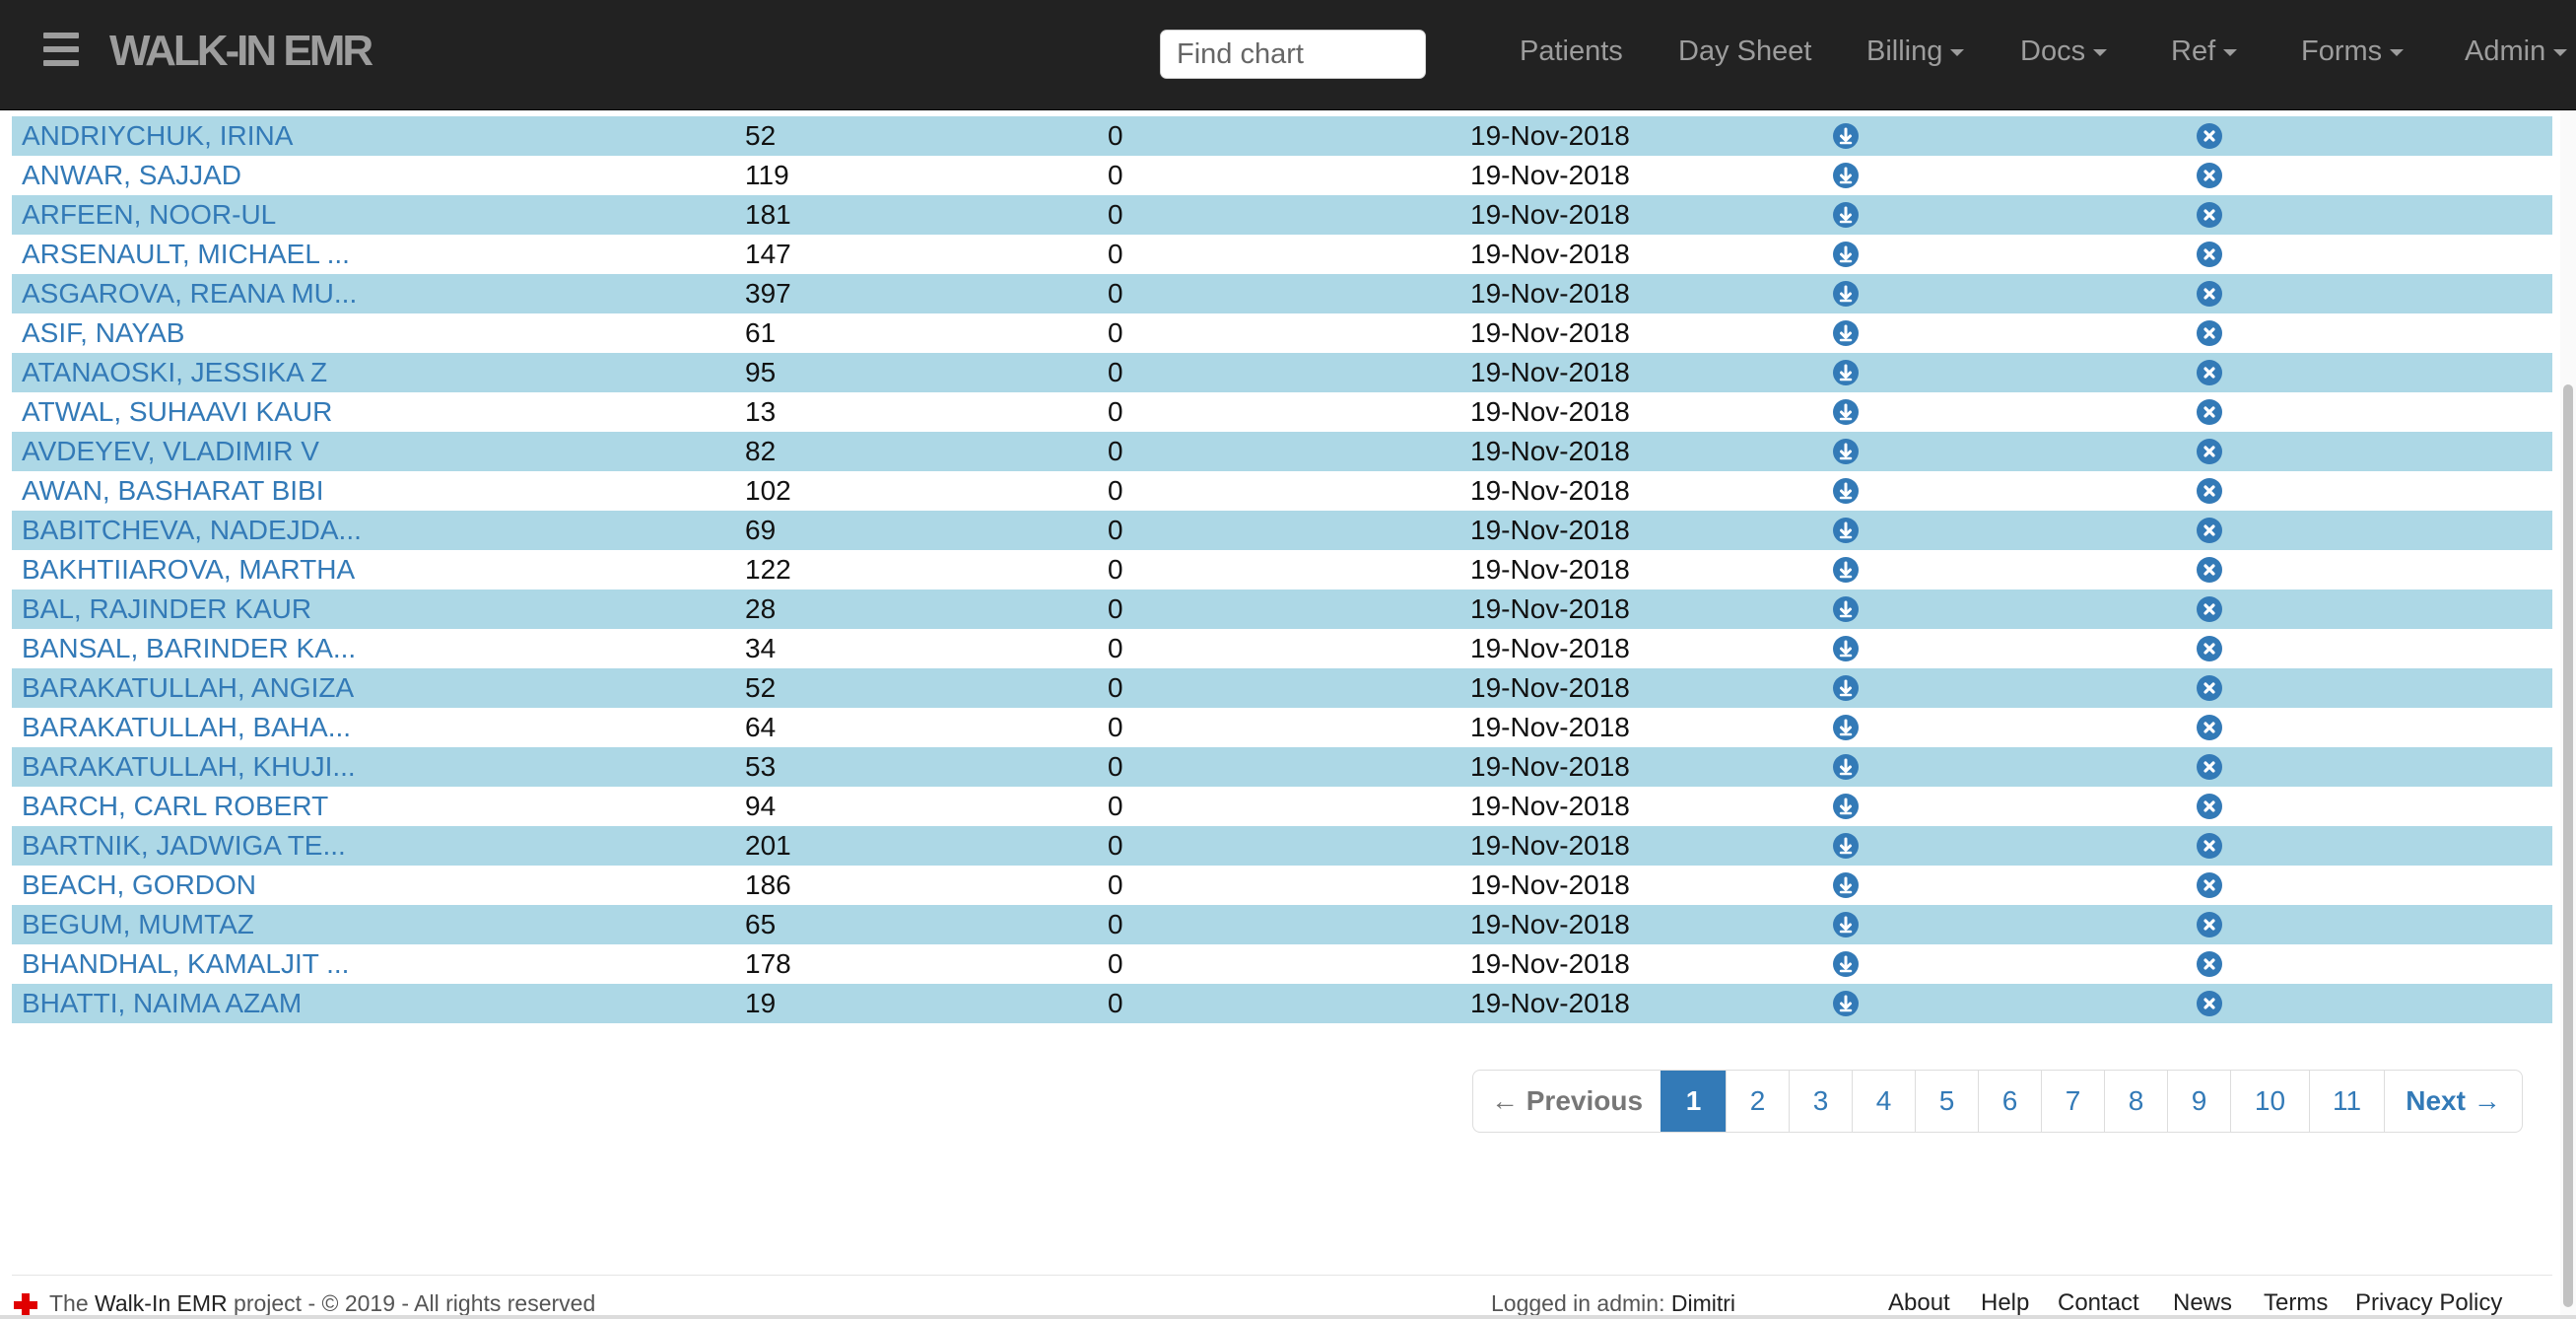 The width and height of the screenshot is (2576, 1319). Describe the element at coordinates (138, 924) in the screenshot. I see `patient-name-link: BEGUM, MUMTAZ` at that location.